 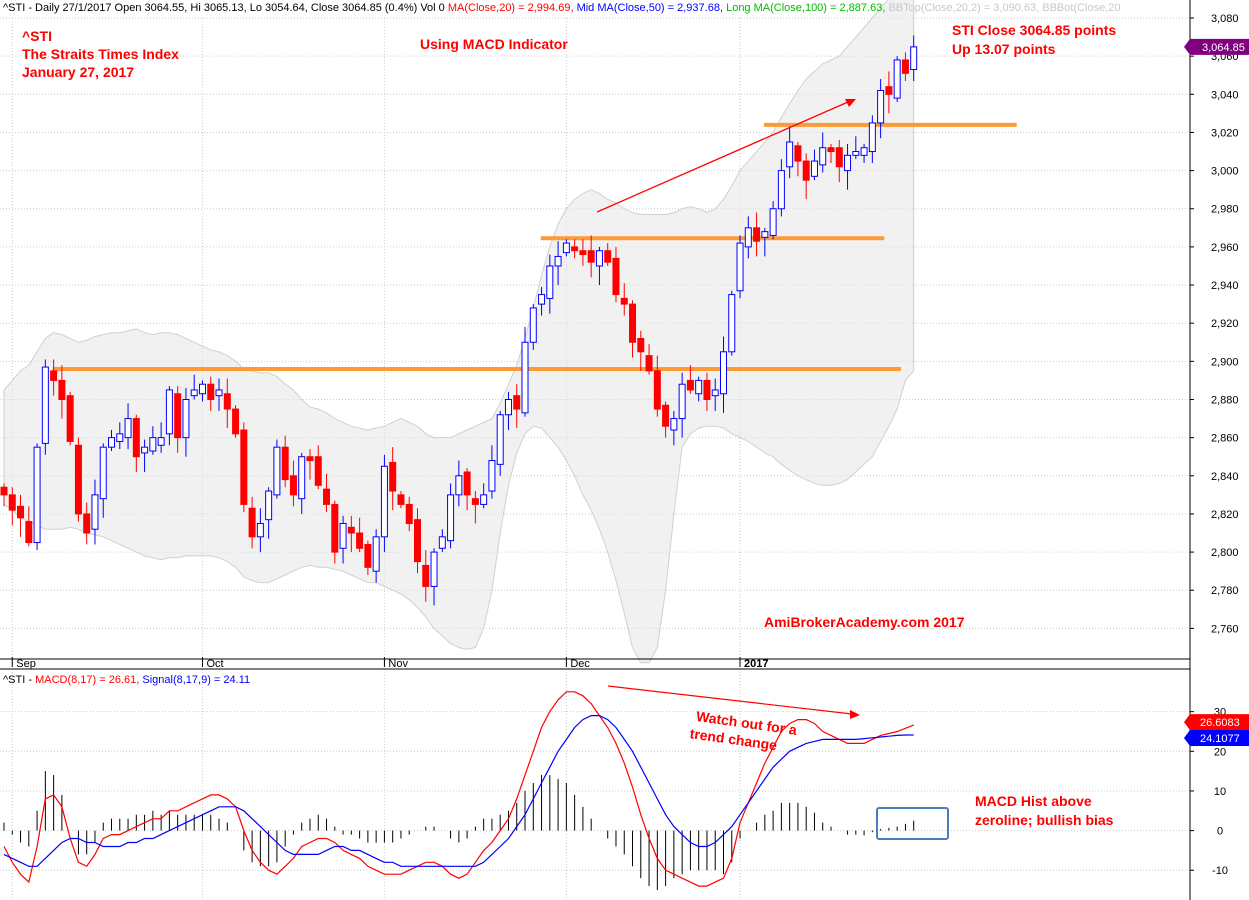 What do you see at coordinates (26, 664) in the screenshot?
I see `date-tick-label: Sep` at bounding box center [26, 664].